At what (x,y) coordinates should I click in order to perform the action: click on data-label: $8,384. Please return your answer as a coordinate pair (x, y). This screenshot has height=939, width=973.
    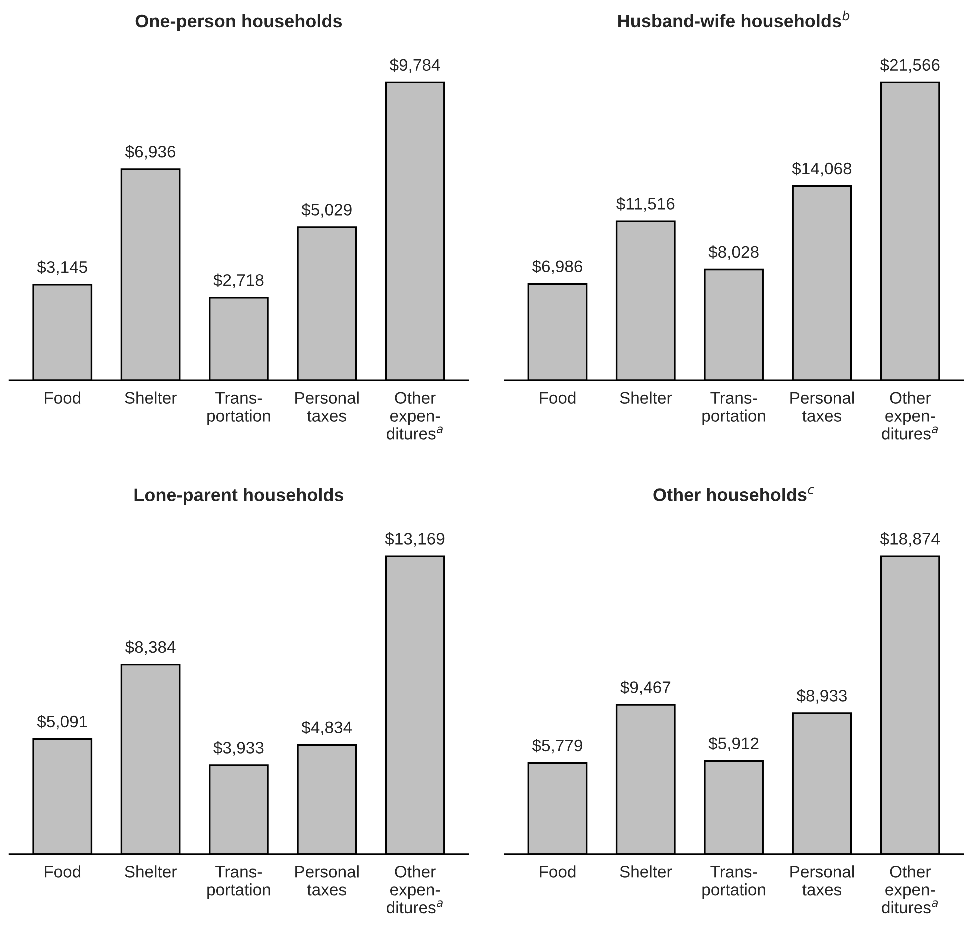
    Looking at the image, I should click on (150, 648).